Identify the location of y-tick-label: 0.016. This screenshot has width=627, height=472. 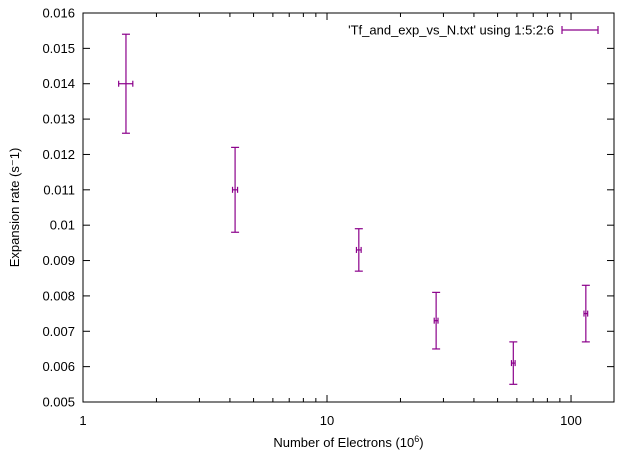
(58, 13).